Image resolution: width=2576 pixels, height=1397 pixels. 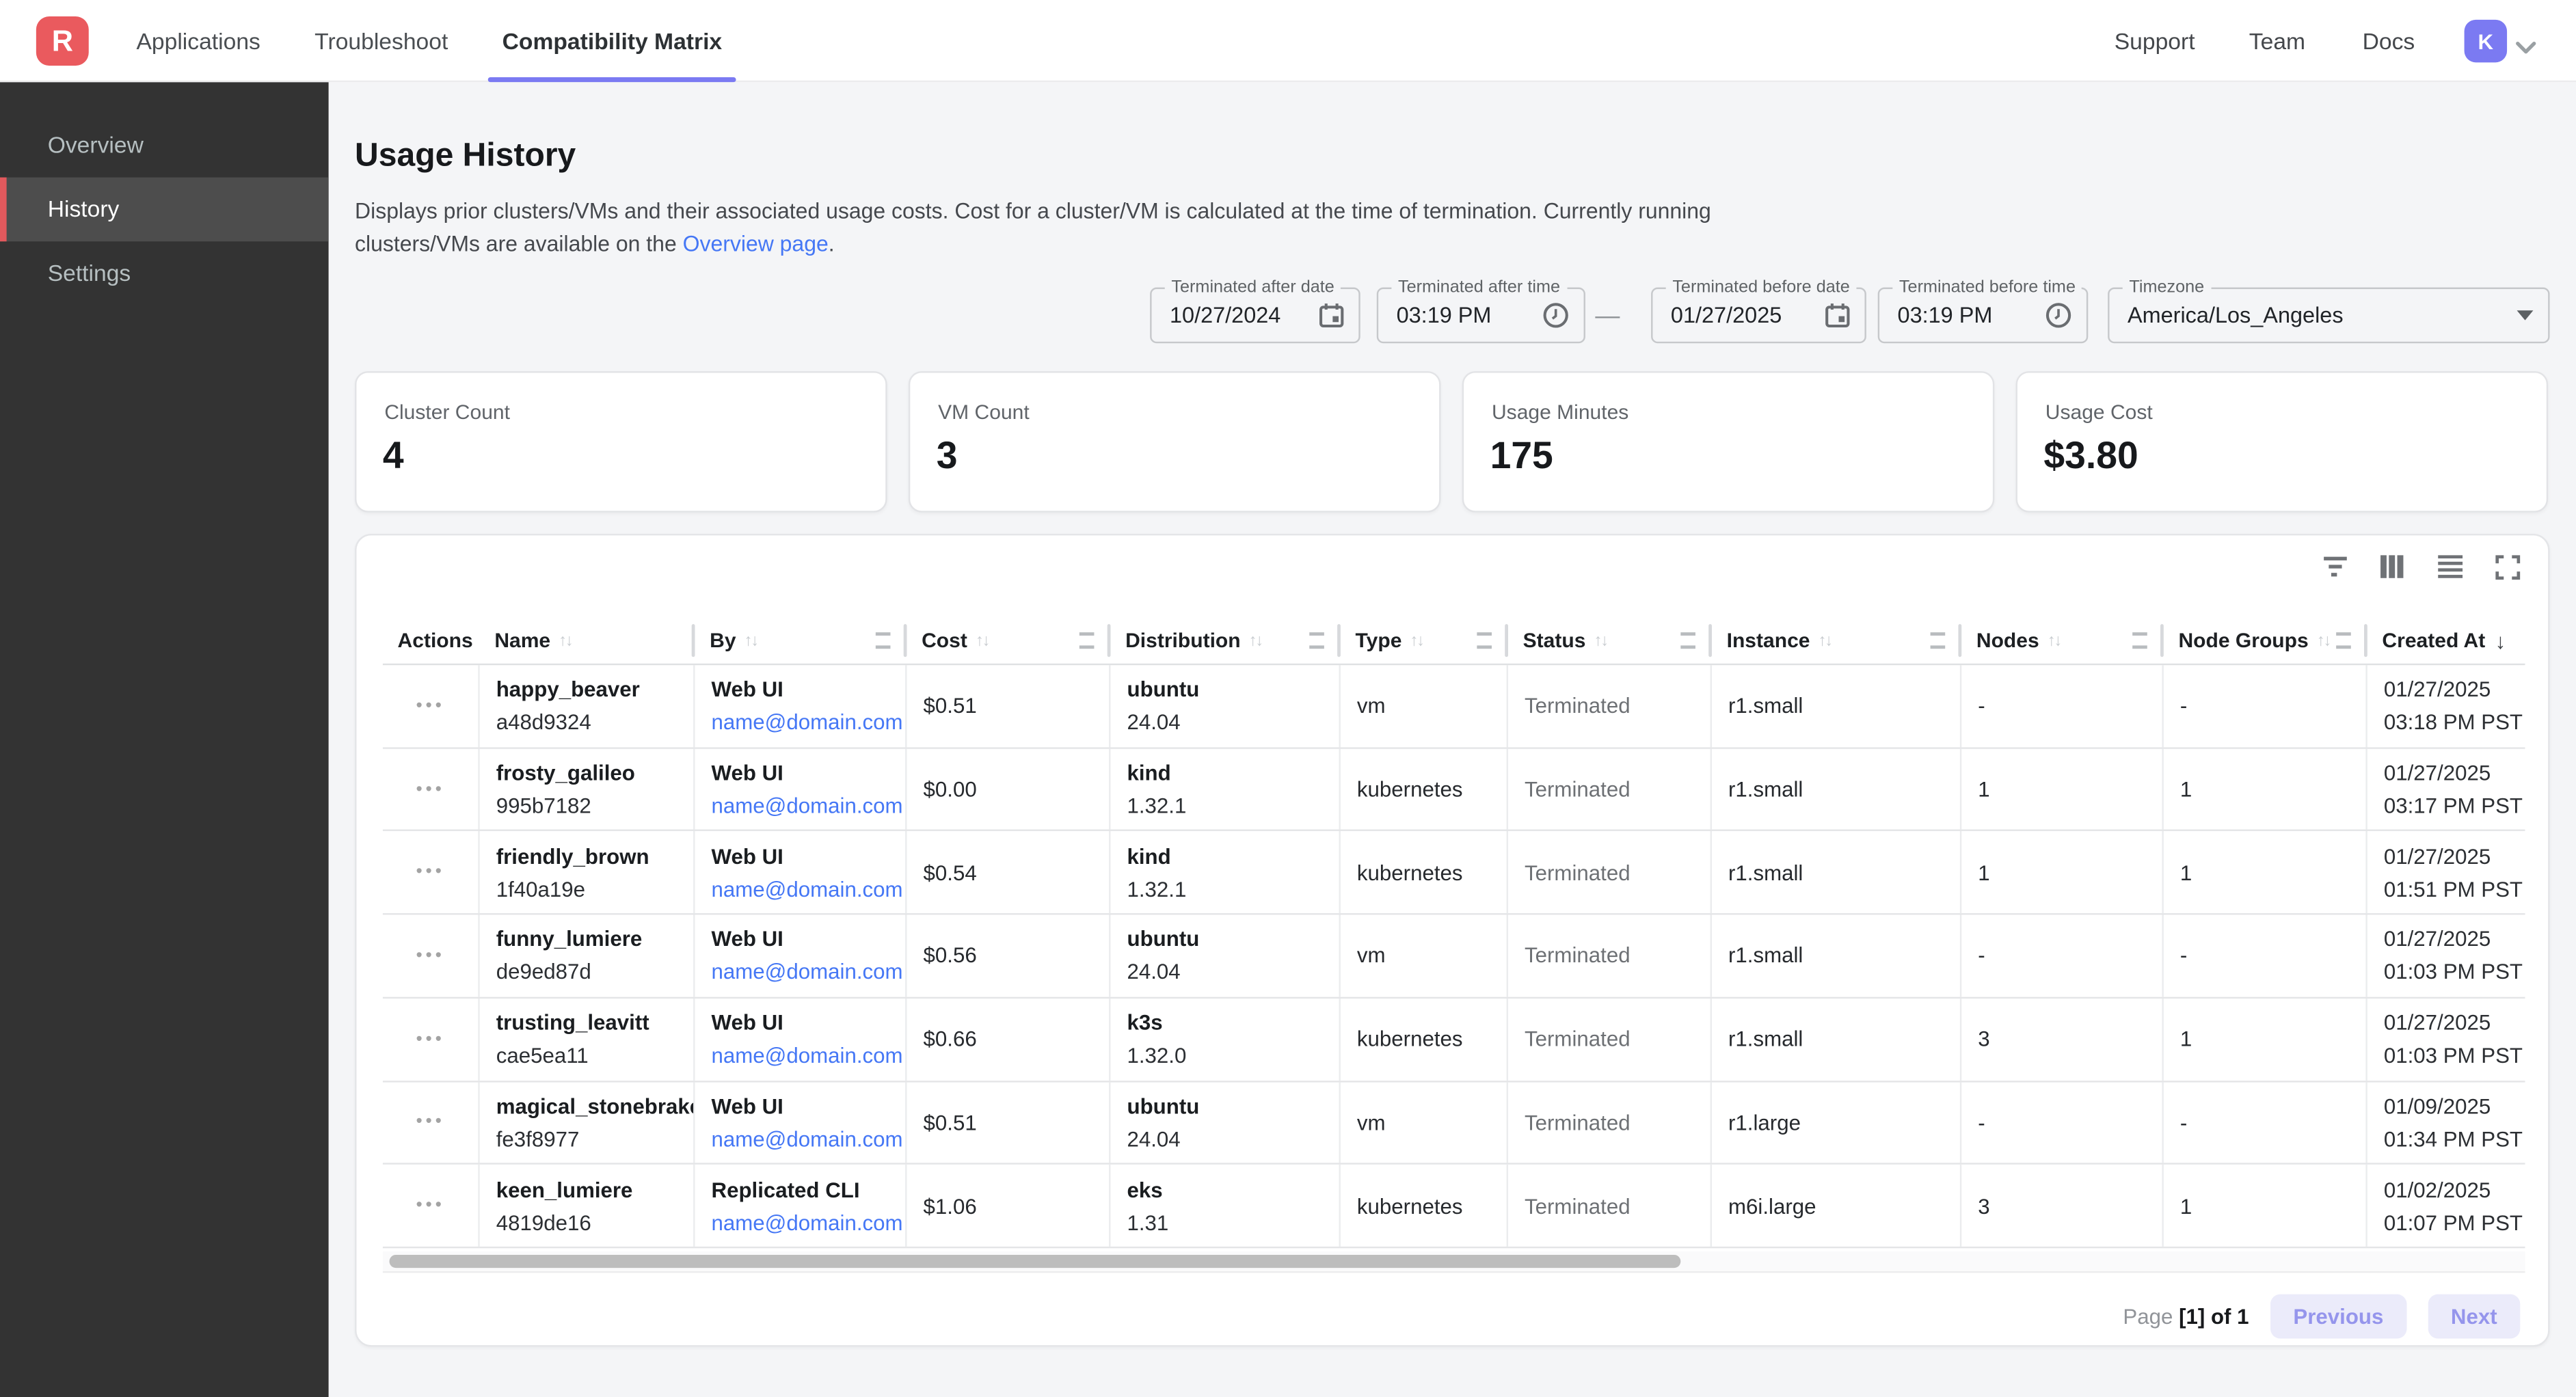 I want to click on tab-compatibility-matrix: Compatibility Matrix, so click(x=611, y=41).